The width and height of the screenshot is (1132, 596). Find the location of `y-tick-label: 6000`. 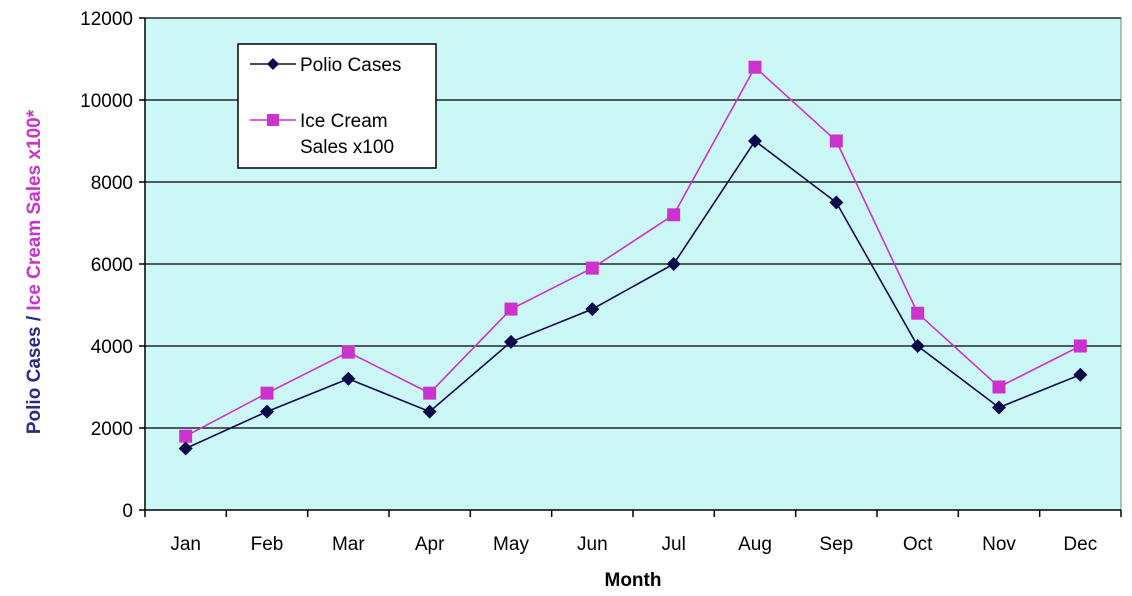

y-tick-label: 6000 is located at coordinates (112, 265).